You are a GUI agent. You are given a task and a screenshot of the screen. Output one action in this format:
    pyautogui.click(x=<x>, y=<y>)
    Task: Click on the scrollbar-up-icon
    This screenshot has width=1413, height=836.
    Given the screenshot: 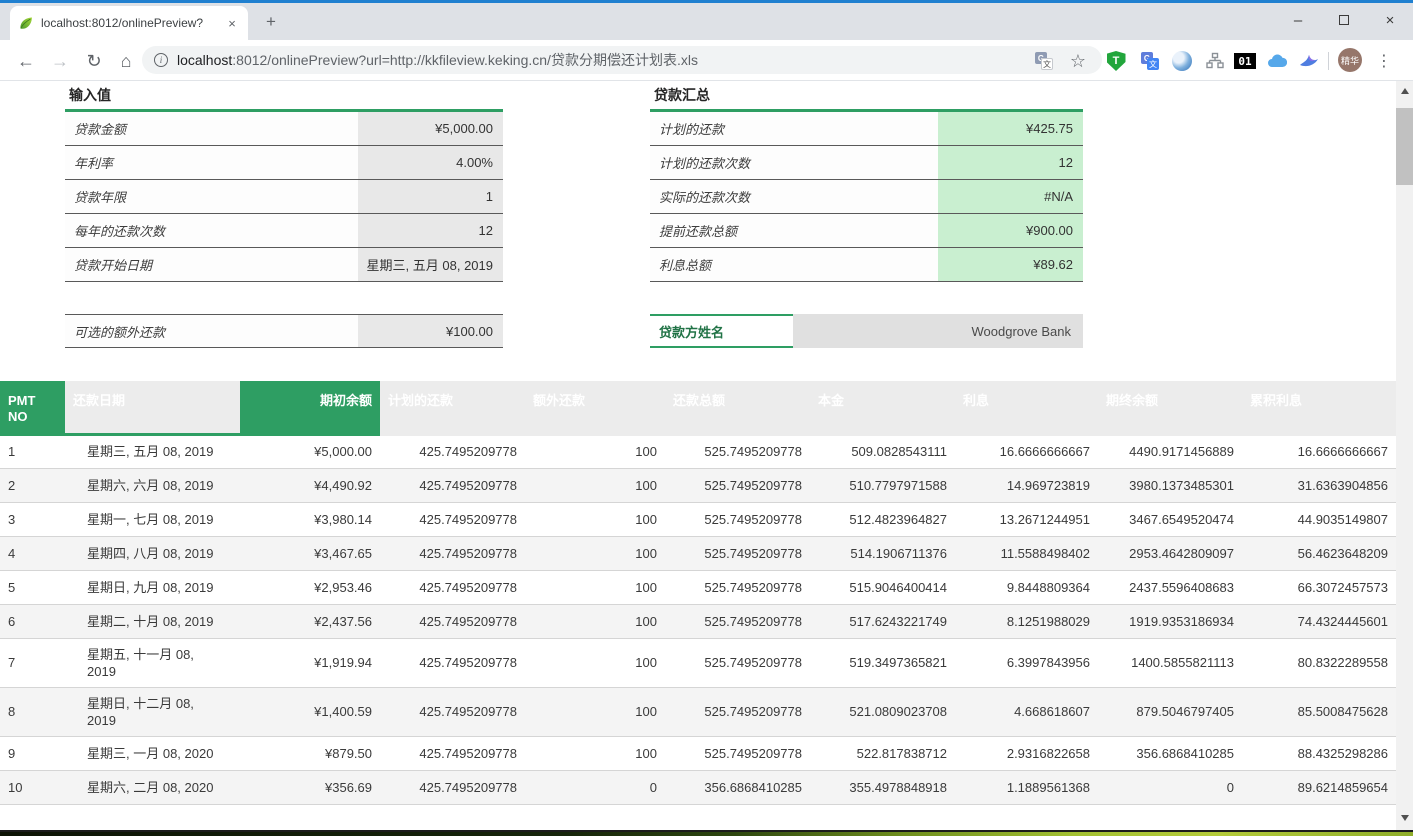 What is the action you would take?
    pyautogui.click(x=1404, y=90)
    